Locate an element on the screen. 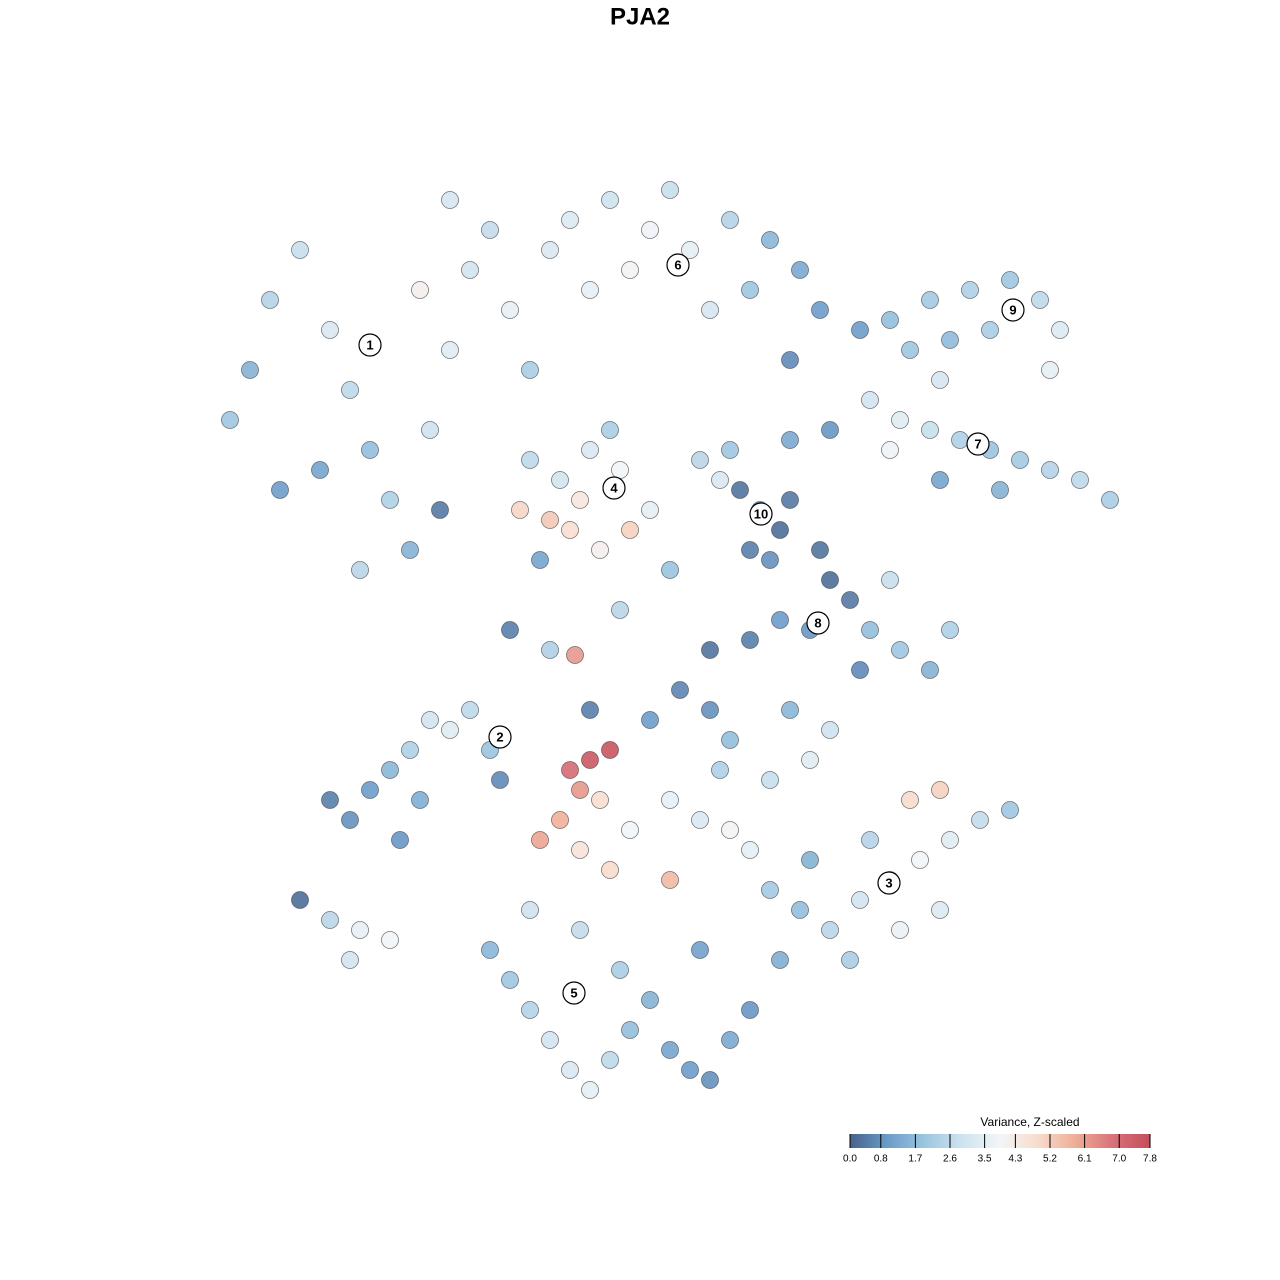  cluster-label: 6 is located at coordinates (677, 264).